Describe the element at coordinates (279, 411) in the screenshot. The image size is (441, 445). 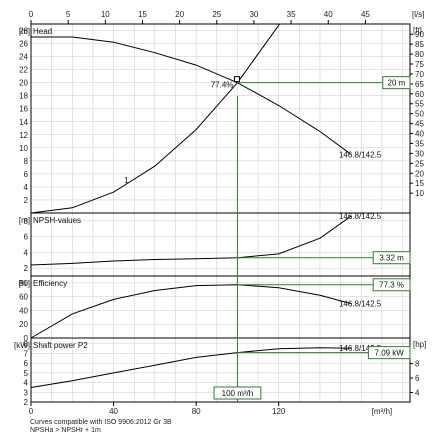
I see `bottom-axis-tick-label: 120` at that location.